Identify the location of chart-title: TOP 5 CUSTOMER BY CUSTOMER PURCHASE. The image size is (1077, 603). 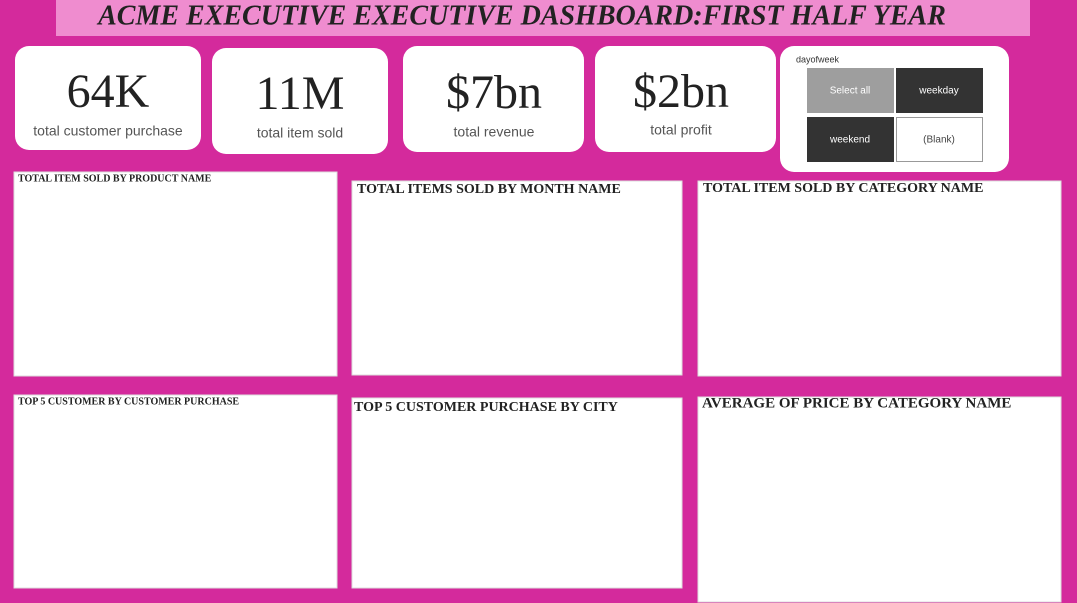
(128, 401).